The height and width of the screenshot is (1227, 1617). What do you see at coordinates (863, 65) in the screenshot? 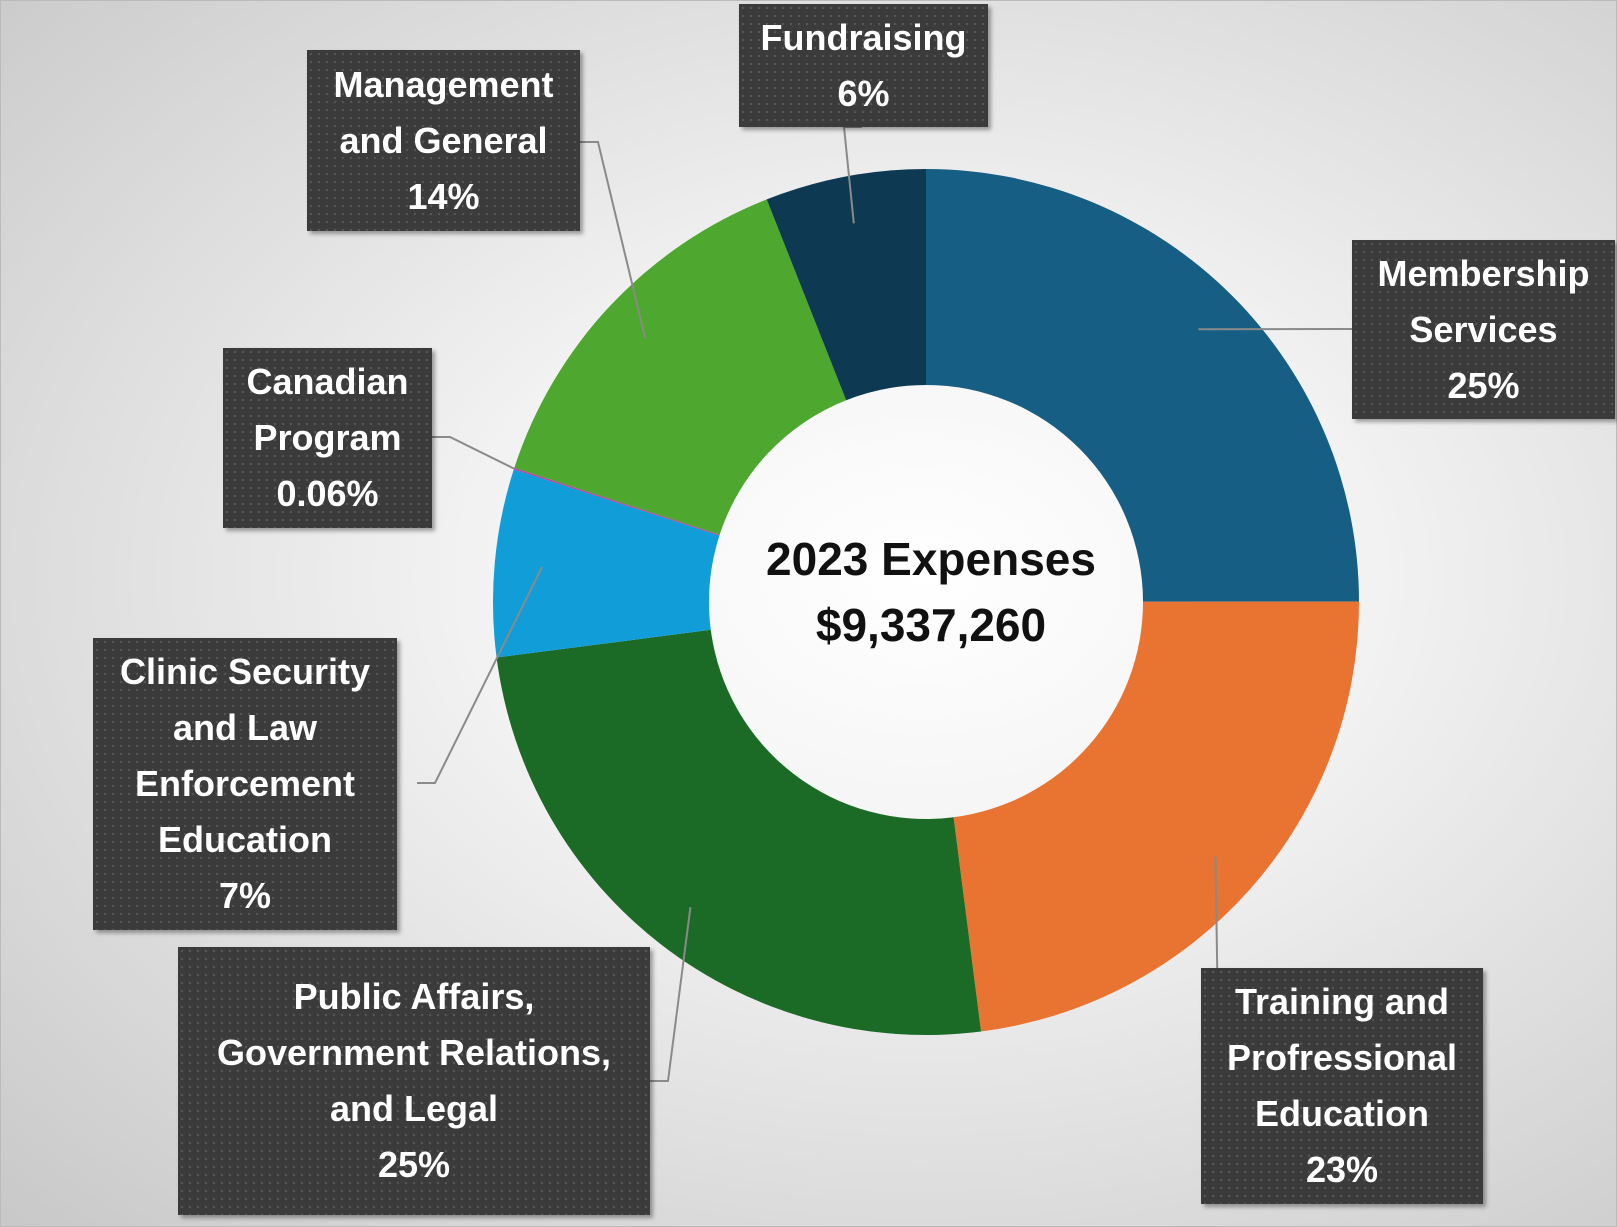
I see `data-label: Fundraising 6%` at bounding box center [863, 65].